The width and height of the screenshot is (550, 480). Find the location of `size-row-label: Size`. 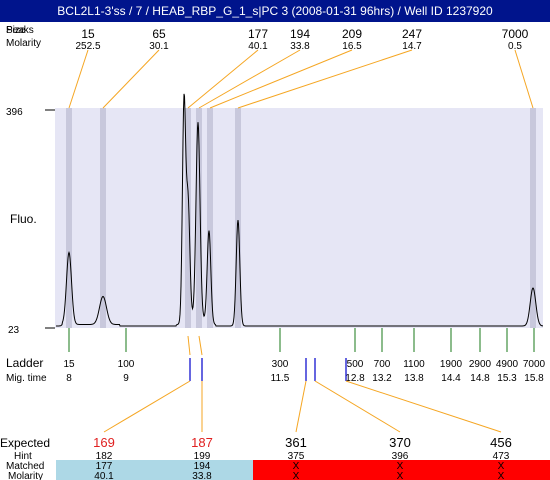

size-row-label: Size is located at coordinates (16, 30).